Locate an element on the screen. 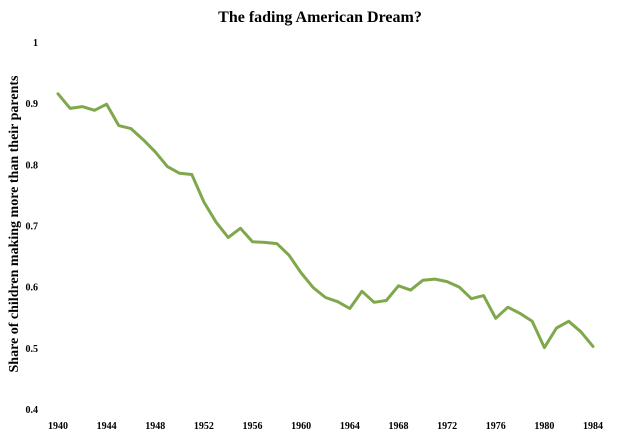 The height and width of the screenshot is (435, 640). x-tick-label: 1948 is located at coordinates (155, 426).